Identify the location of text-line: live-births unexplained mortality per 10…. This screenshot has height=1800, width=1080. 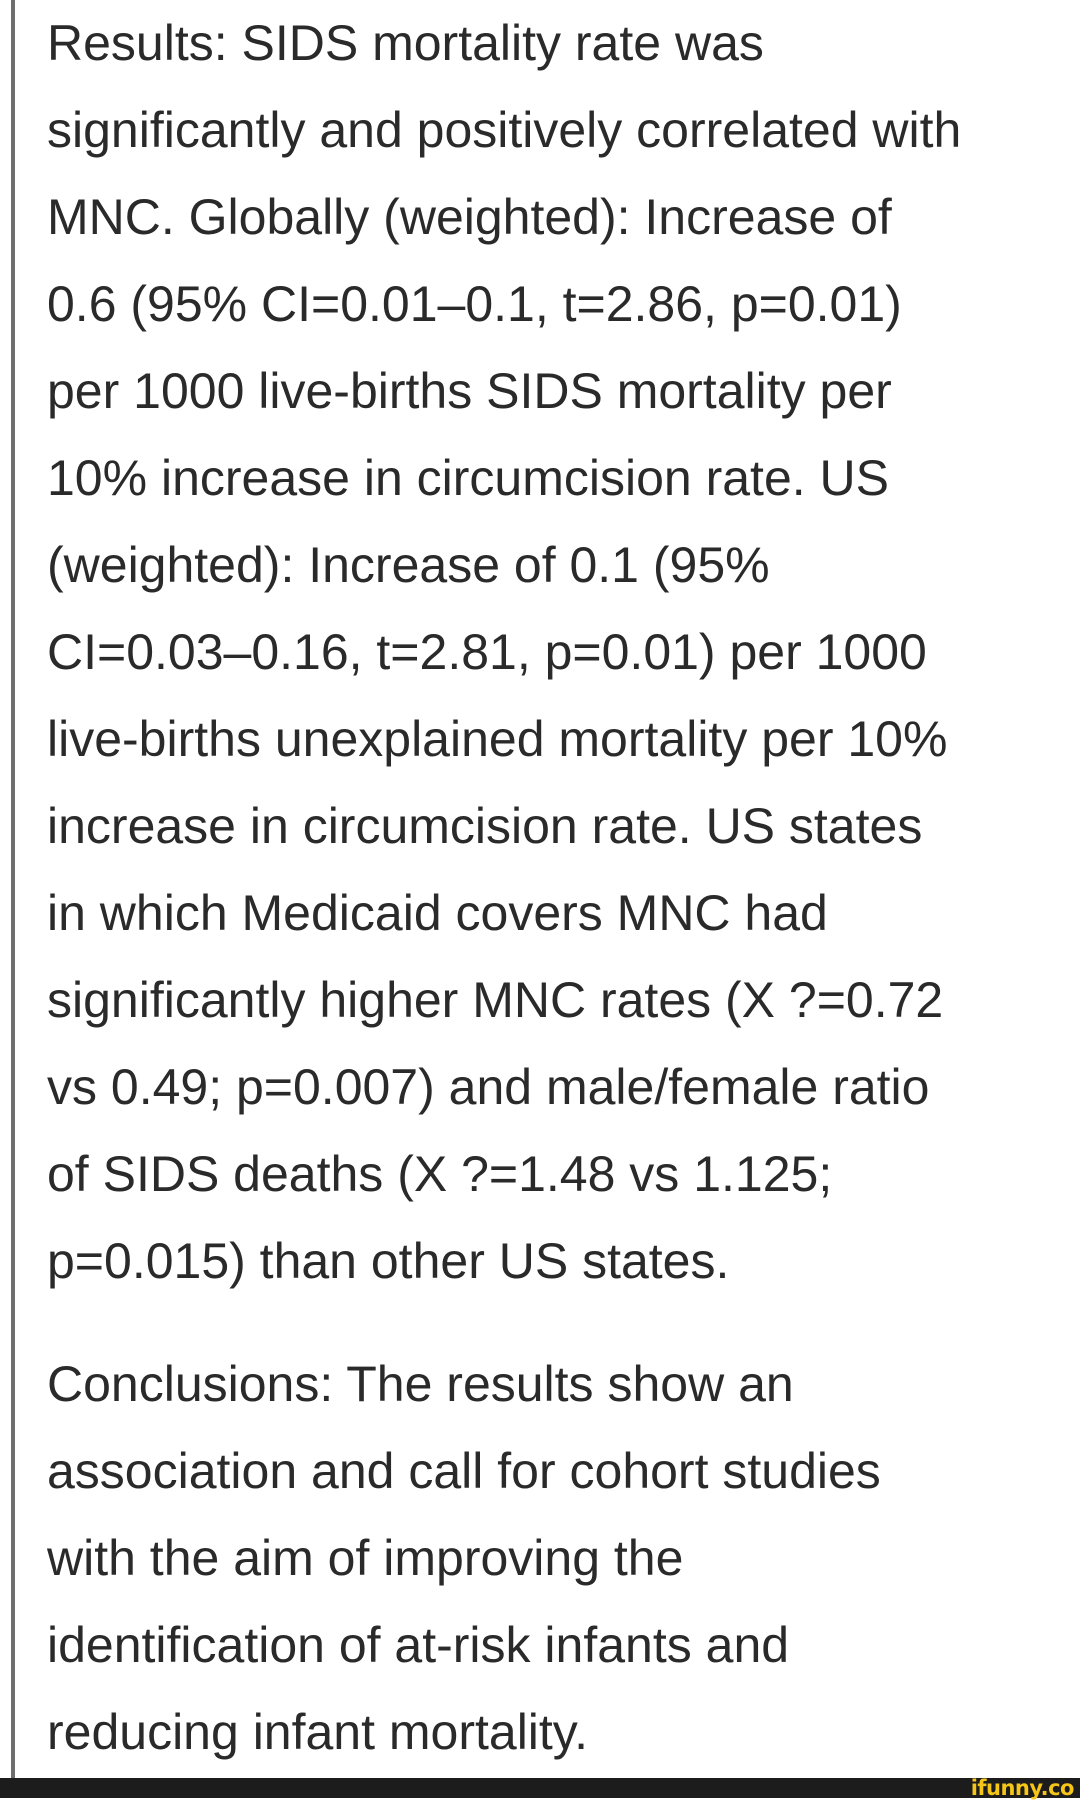
(497, 739).